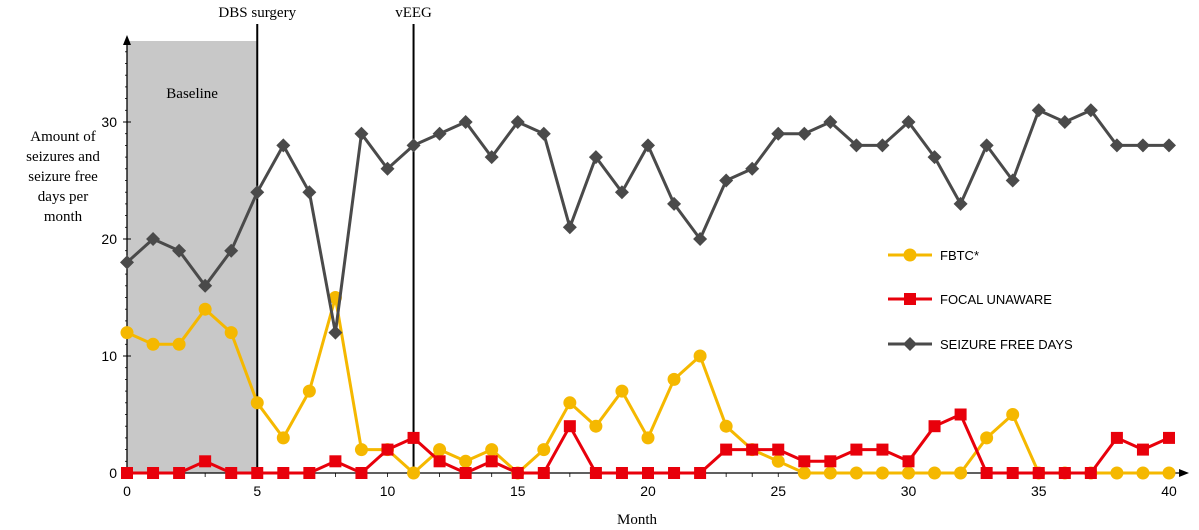 Image resolution: width=1199 pixels, height=530 pixels. I want to click on x-tick-label: 15, so click(518, 491).